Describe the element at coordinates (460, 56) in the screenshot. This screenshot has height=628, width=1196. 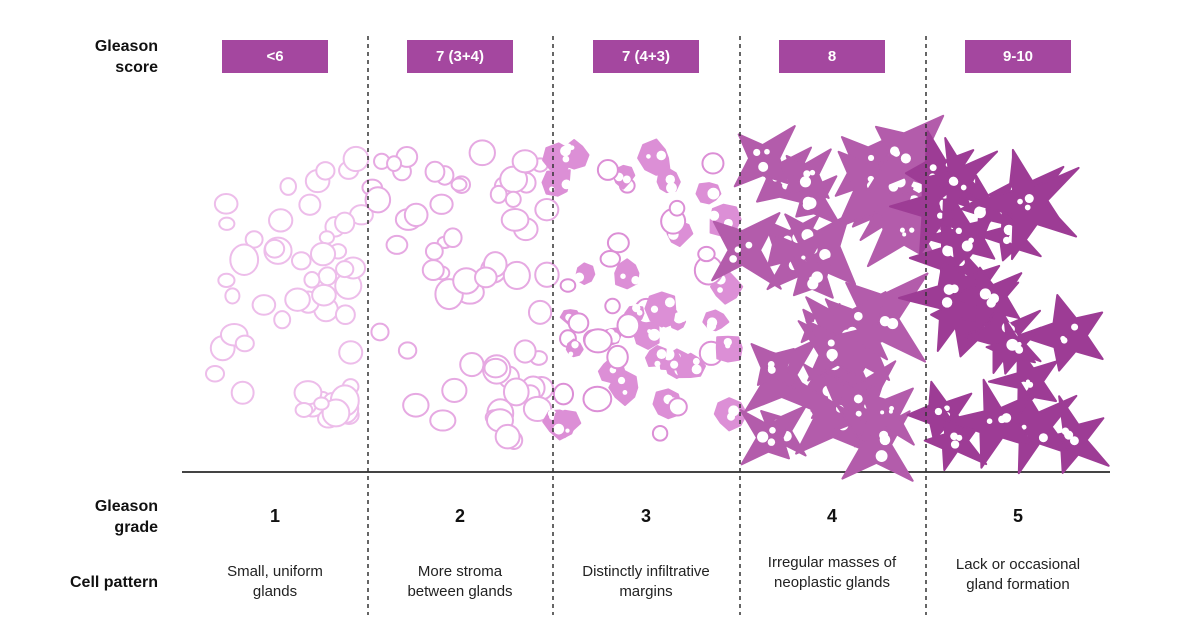
I see `score-badge: 7 (3+4)` at that location.